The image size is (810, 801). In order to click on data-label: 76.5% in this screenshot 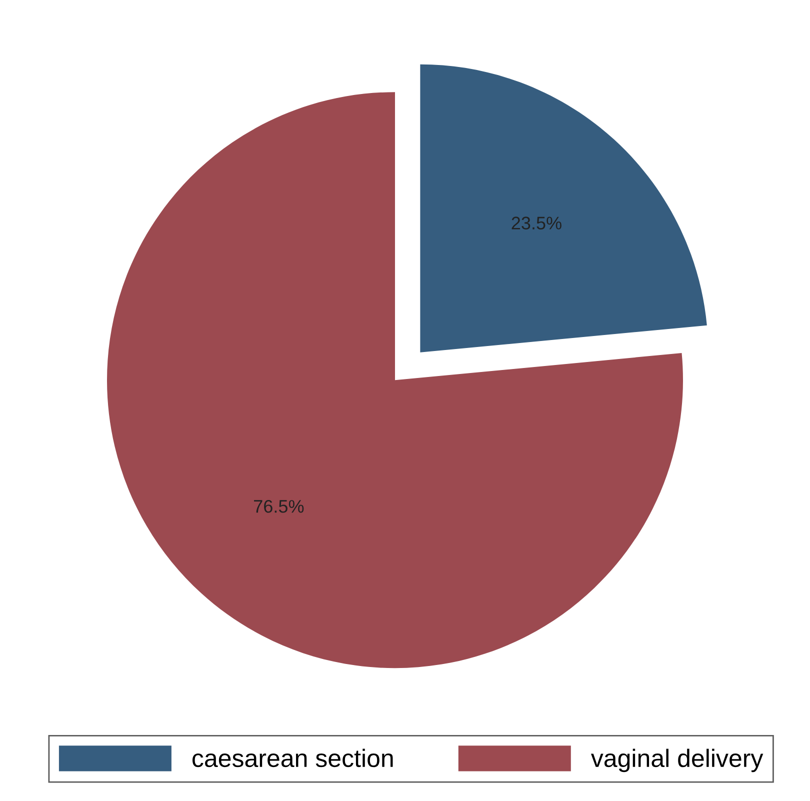, I will do `click(279, 506)`.